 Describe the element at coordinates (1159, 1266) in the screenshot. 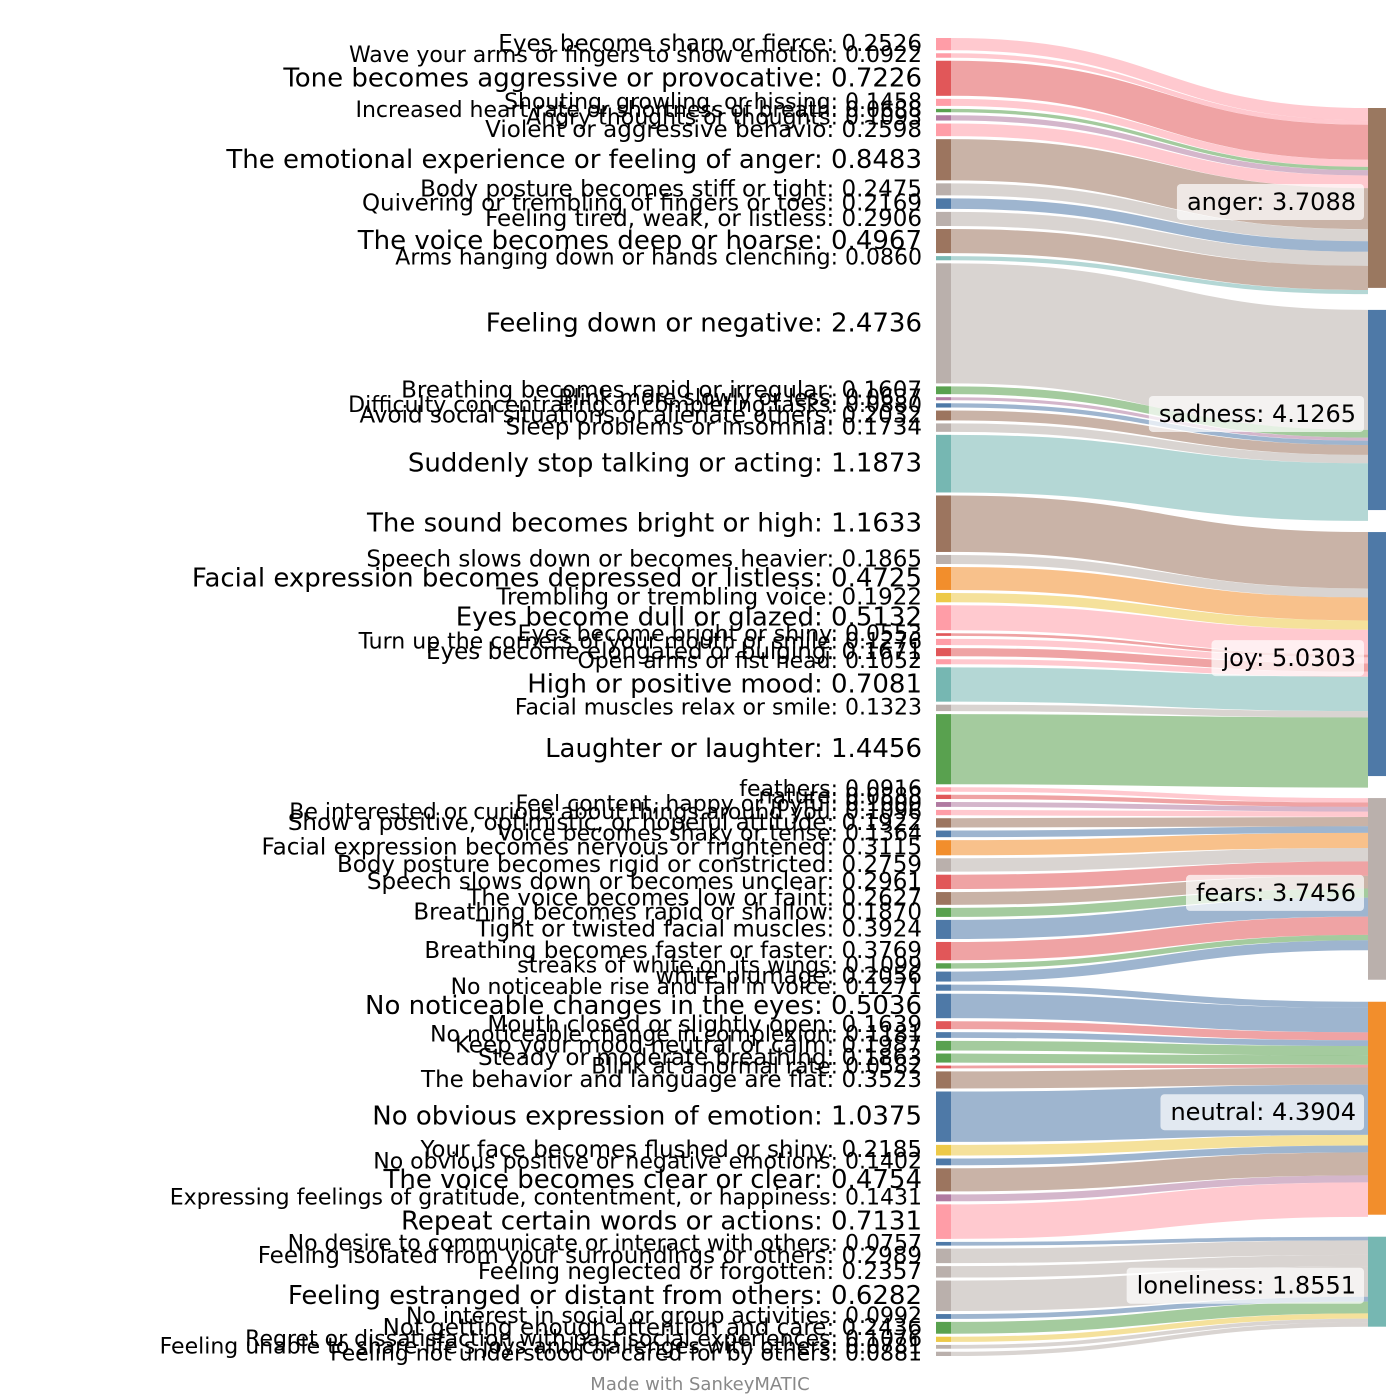

I see `flow-link-feeling-neglected-or-forgotten` at that location.